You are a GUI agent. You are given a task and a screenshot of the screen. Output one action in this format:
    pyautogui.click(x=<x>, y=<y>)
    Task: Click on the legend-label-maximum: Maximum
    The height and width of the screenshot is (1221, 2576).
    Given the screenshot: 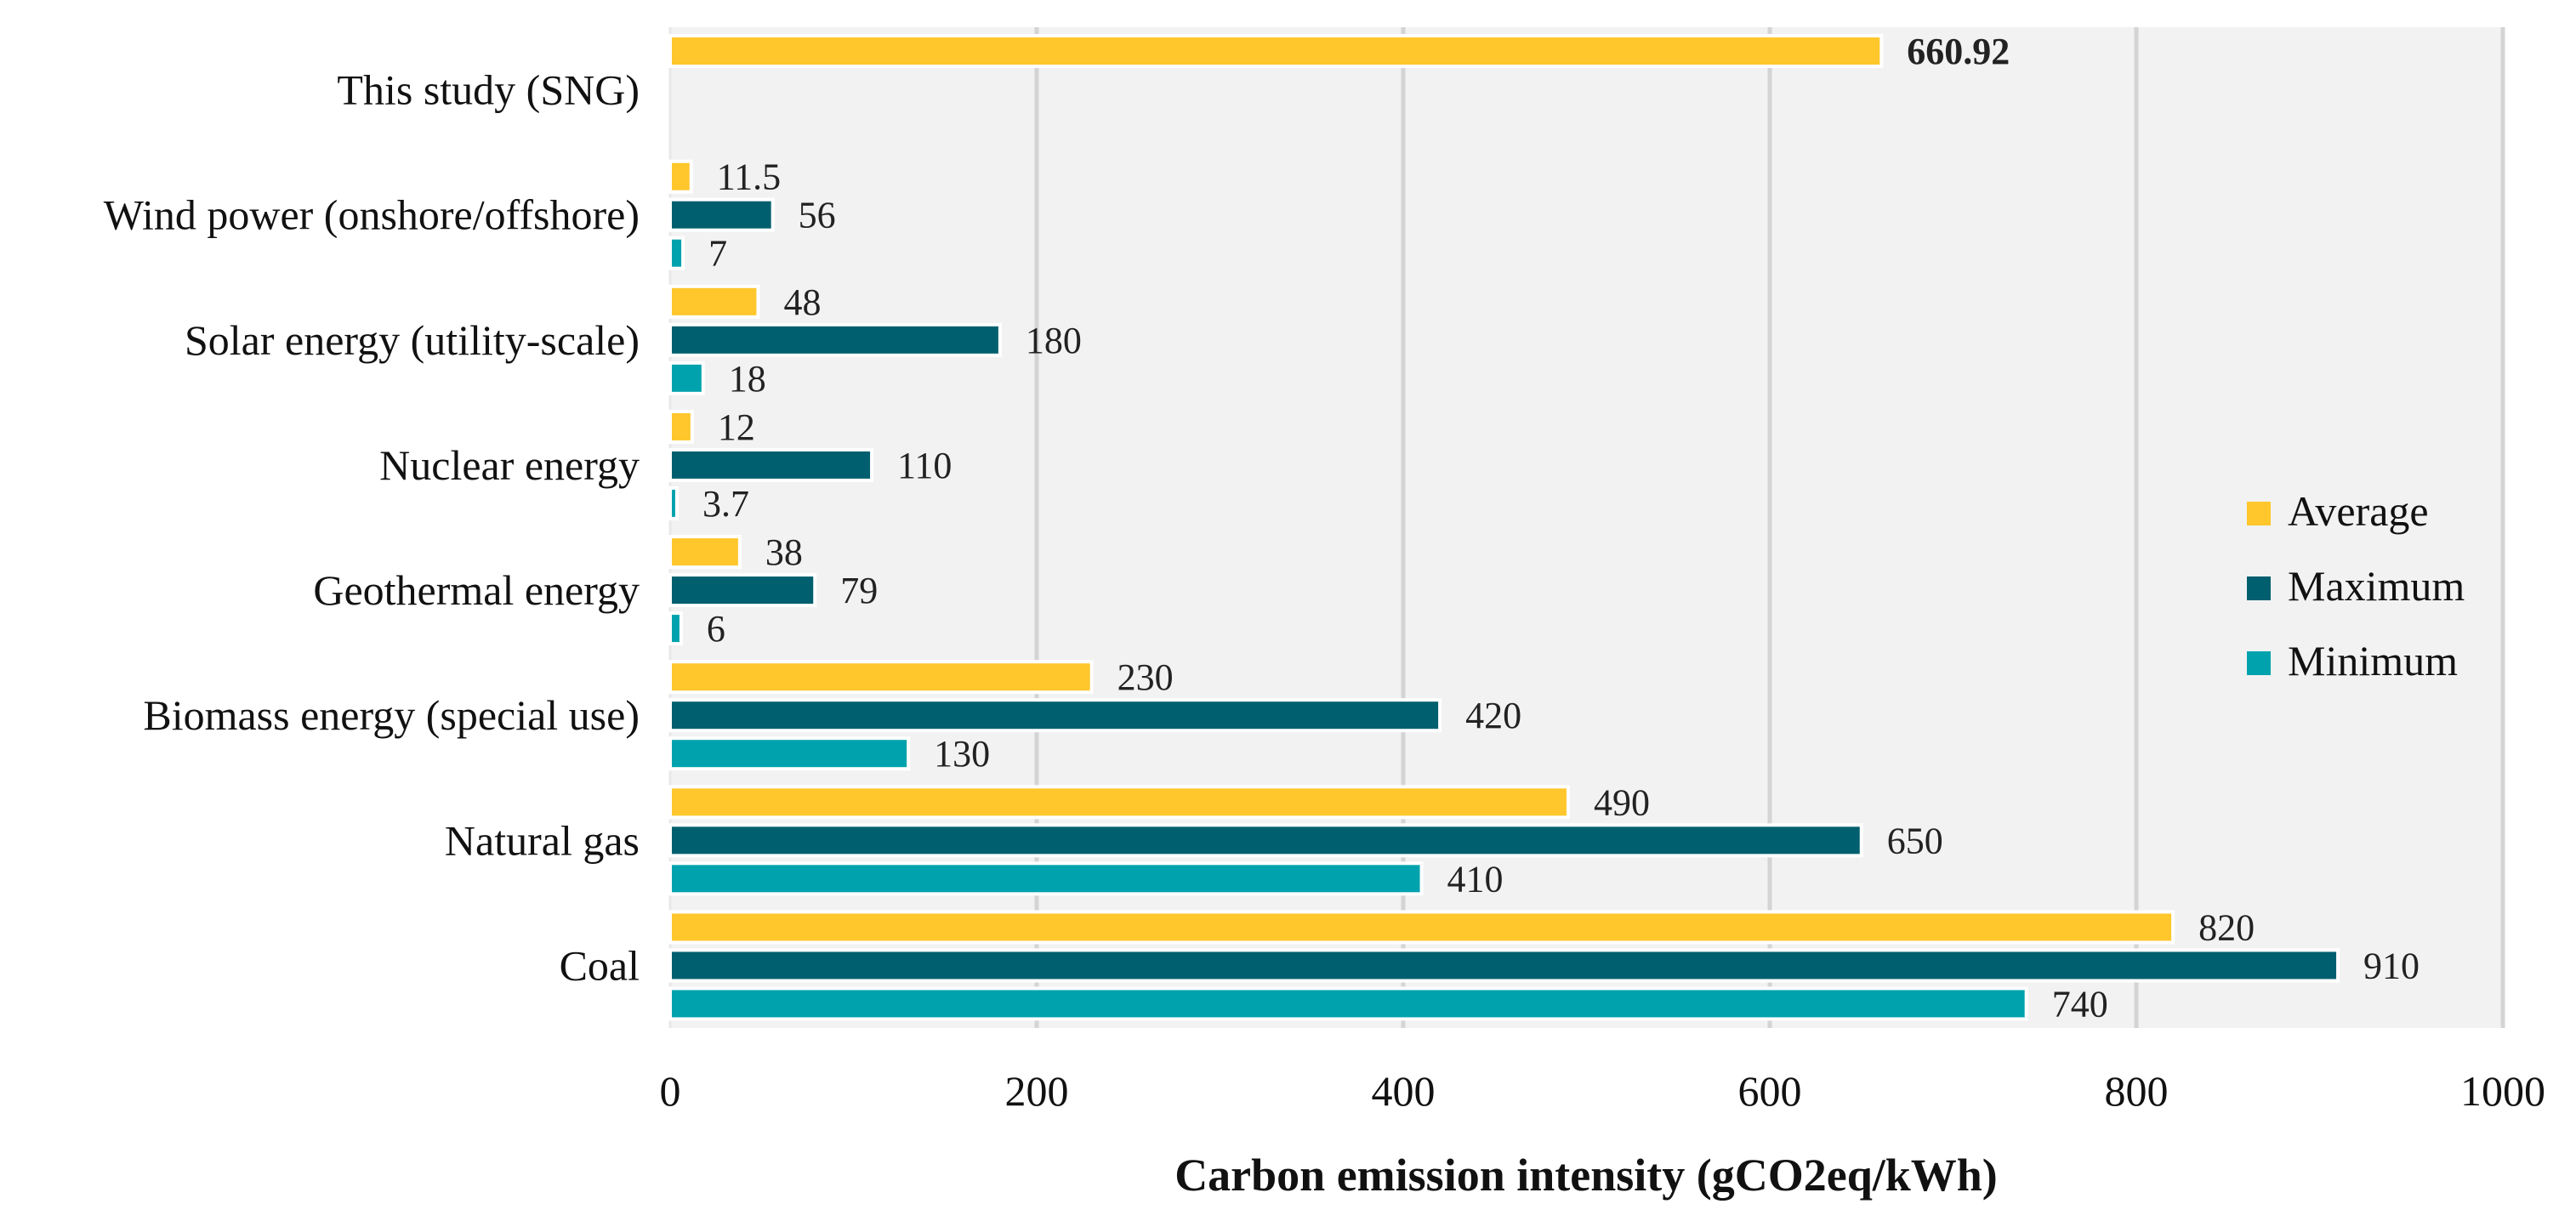 What is the action you would take?
    pyautogui.click(x=2376, y=586)
    